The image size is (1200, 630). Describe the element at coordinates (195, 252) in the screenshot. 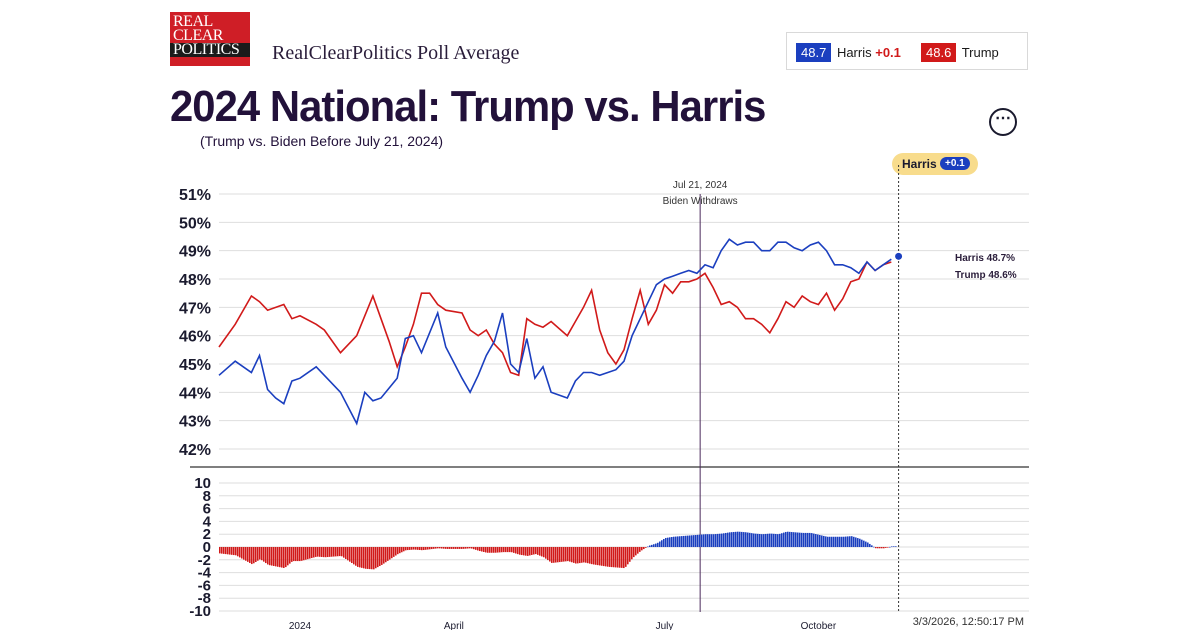

I see `y-tick-label: 49%` at that location.